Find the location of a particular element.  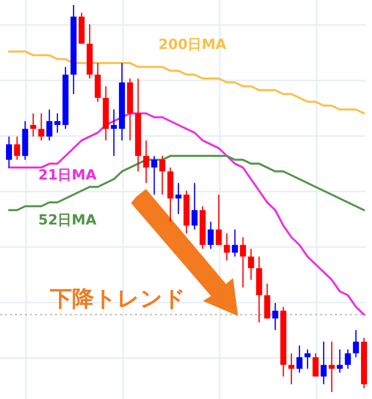

series-label: 200日MA is located at coordinates (192, 44).